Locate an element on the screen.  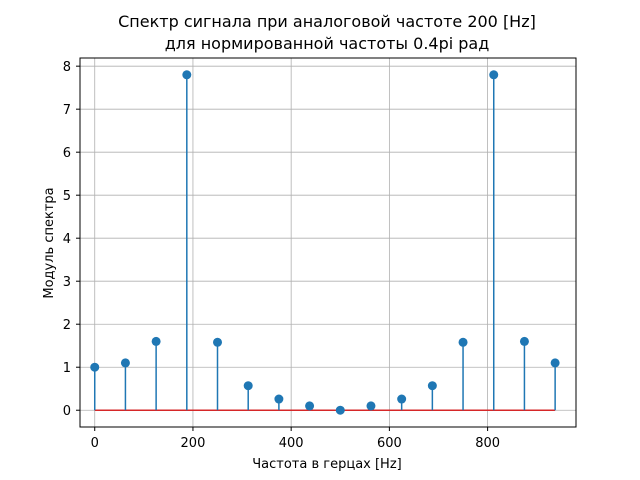
x-tick-label: 800 is located at coordinates (487, 443).